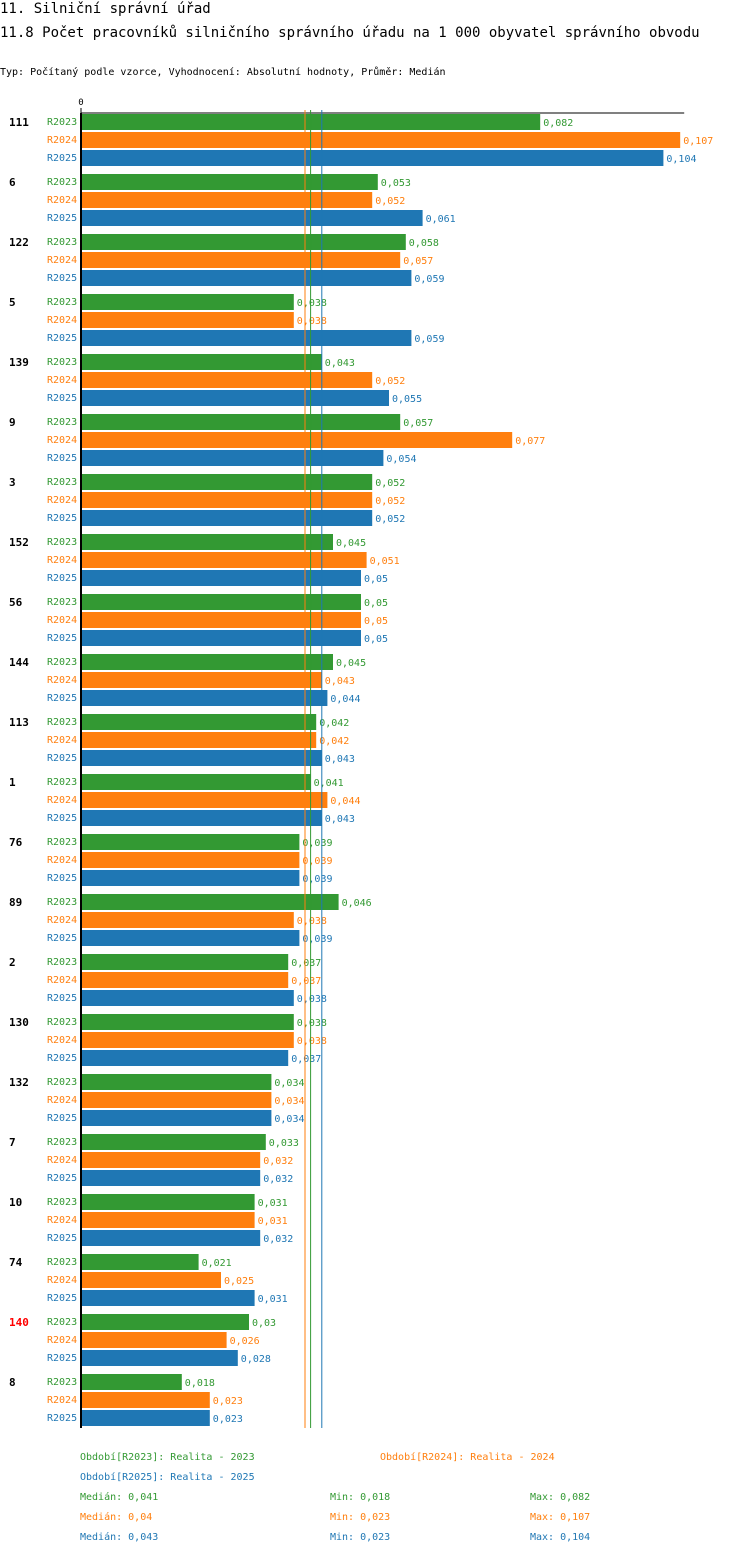 The image size is (750, 1554). Describe the element at coordinates (19, 1322) in the screenshot. I see `category-label: 140` at that location.